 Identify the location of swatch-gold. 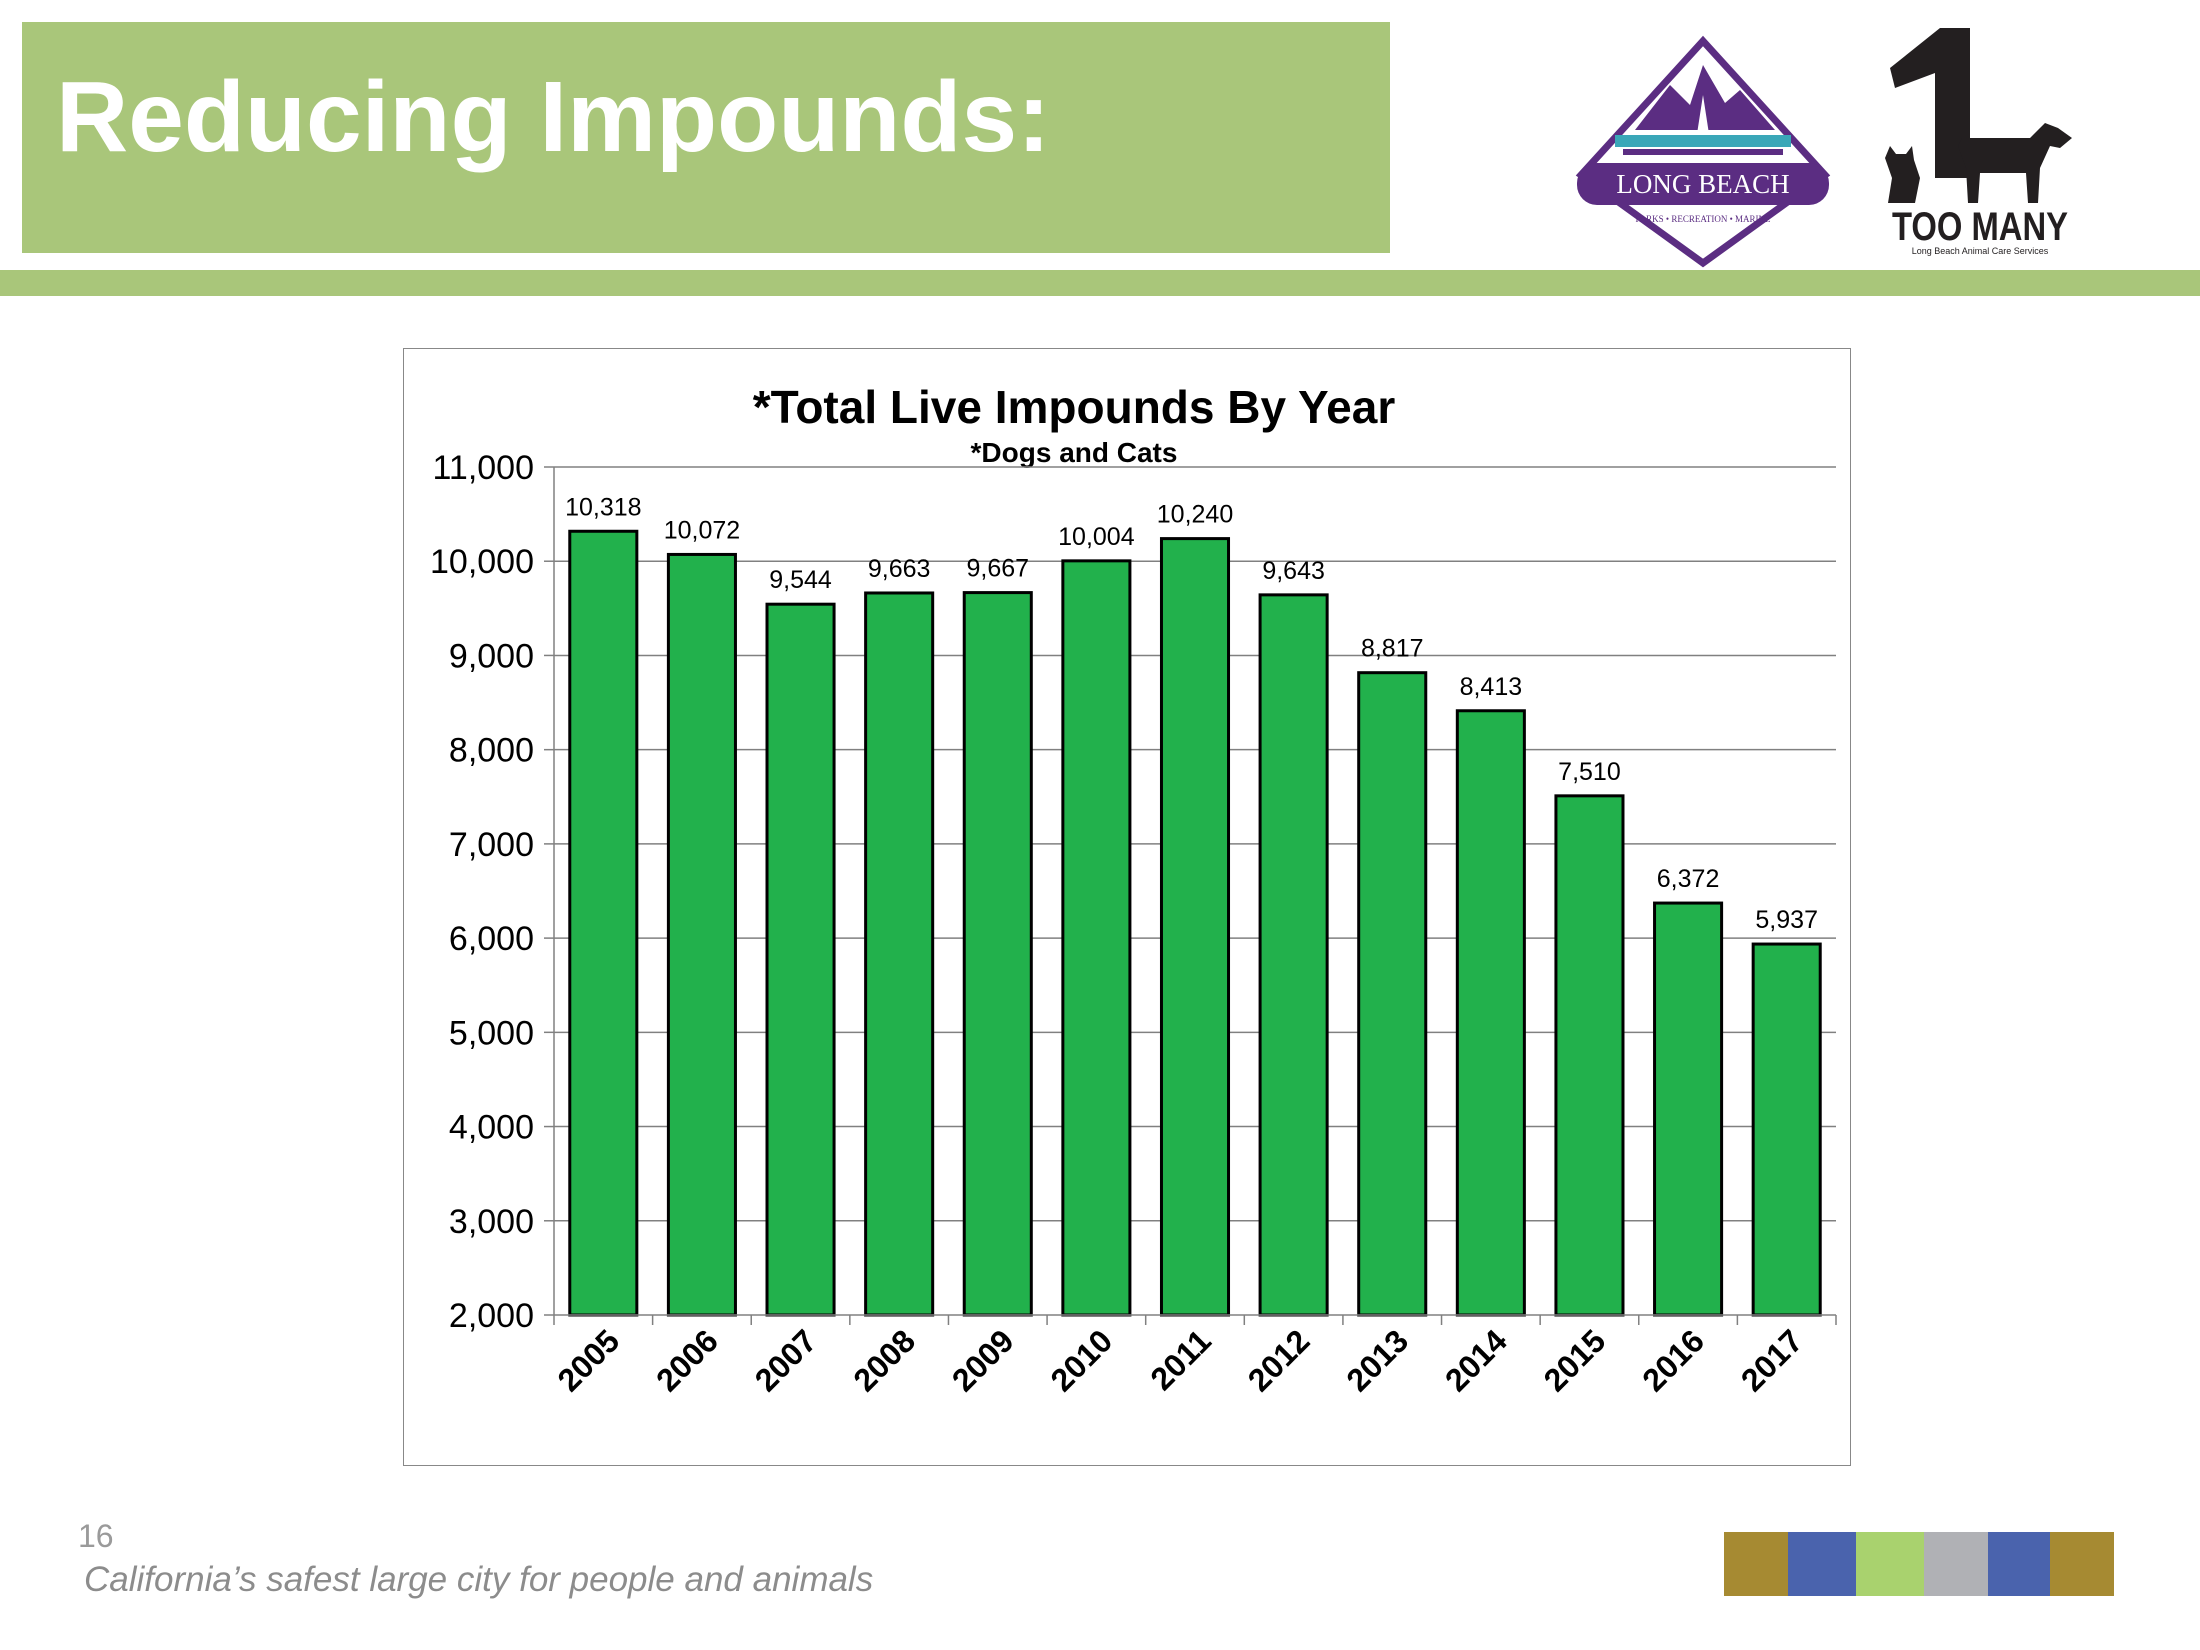
(1756, 1564).